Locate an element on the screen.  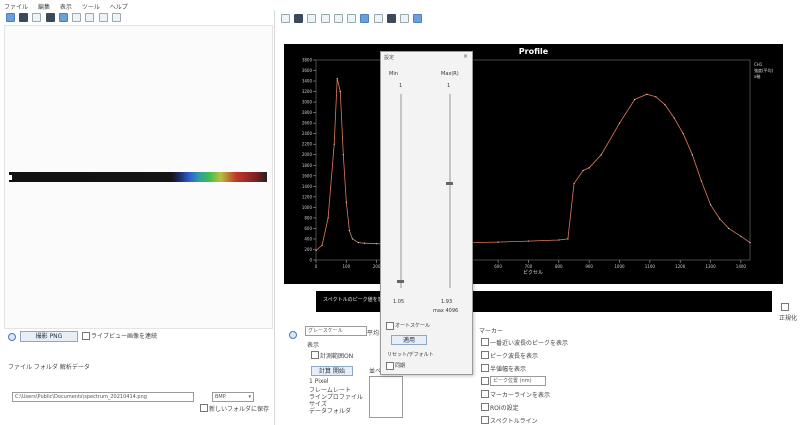
reset-link: リセット/デフォルト is located at coordinates (410, 355).